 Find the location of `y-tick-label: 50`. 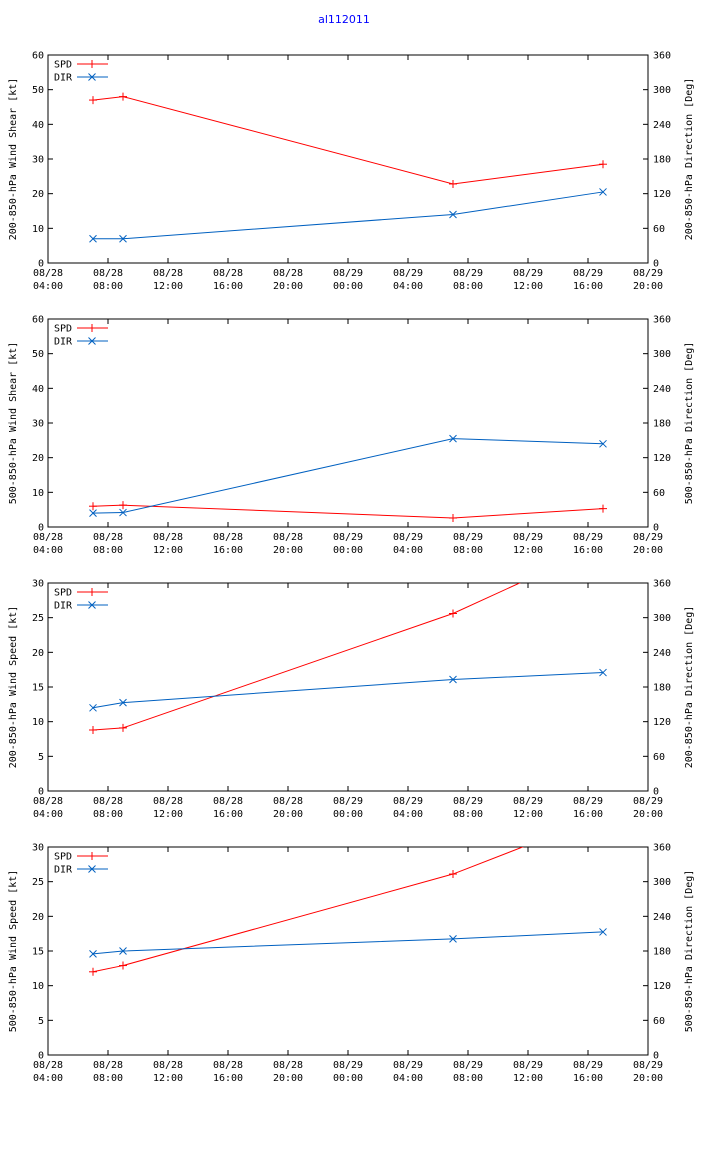

y-tick-label: 50 is located at coordinates (38, 90).